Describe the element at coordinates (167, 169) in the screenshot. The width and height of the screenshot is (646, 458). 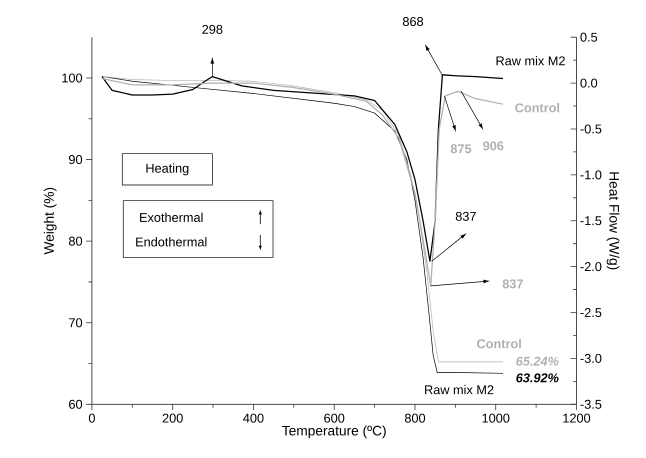
I see `annotation: Heating` at that location.